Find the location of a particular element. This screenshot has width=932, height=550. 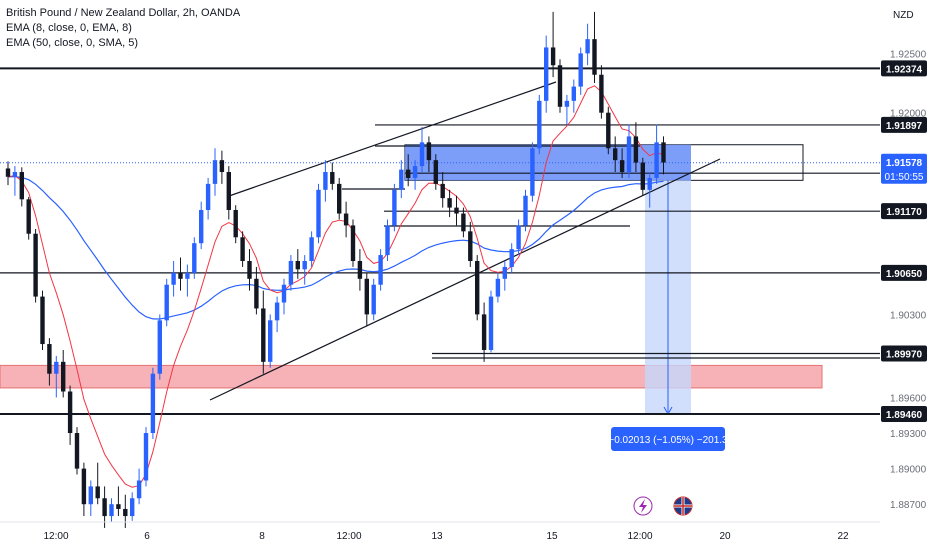

projection-label: −0.02013 (−1.05%) −201.3 is located at coordinates (668, 440).